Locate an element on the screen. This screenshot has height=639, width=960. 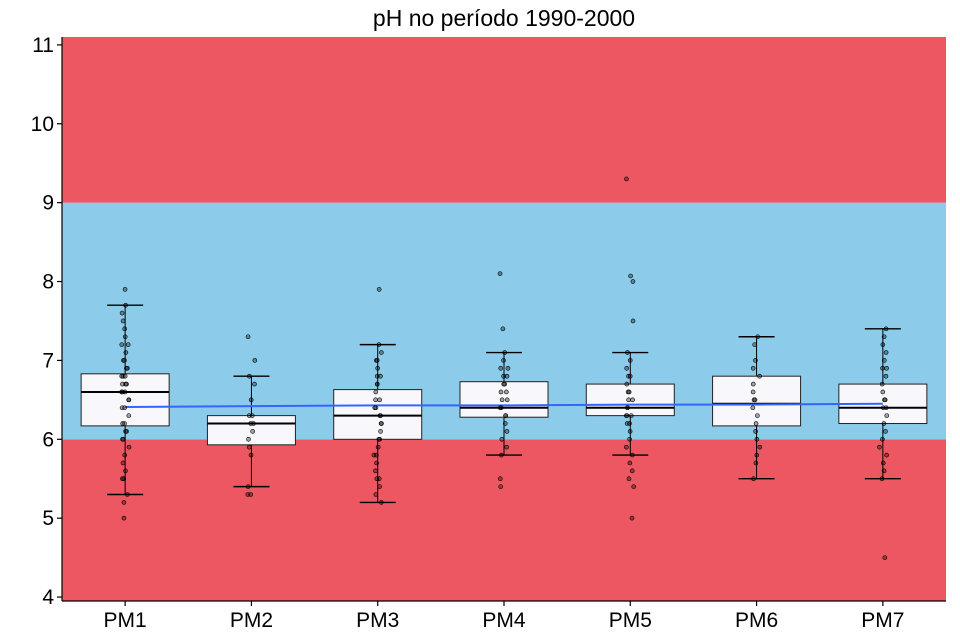
x-axis: PM1 PM2 PM3 PM4 PM5 PM6 PM7 is located at coordinates (504, 616).